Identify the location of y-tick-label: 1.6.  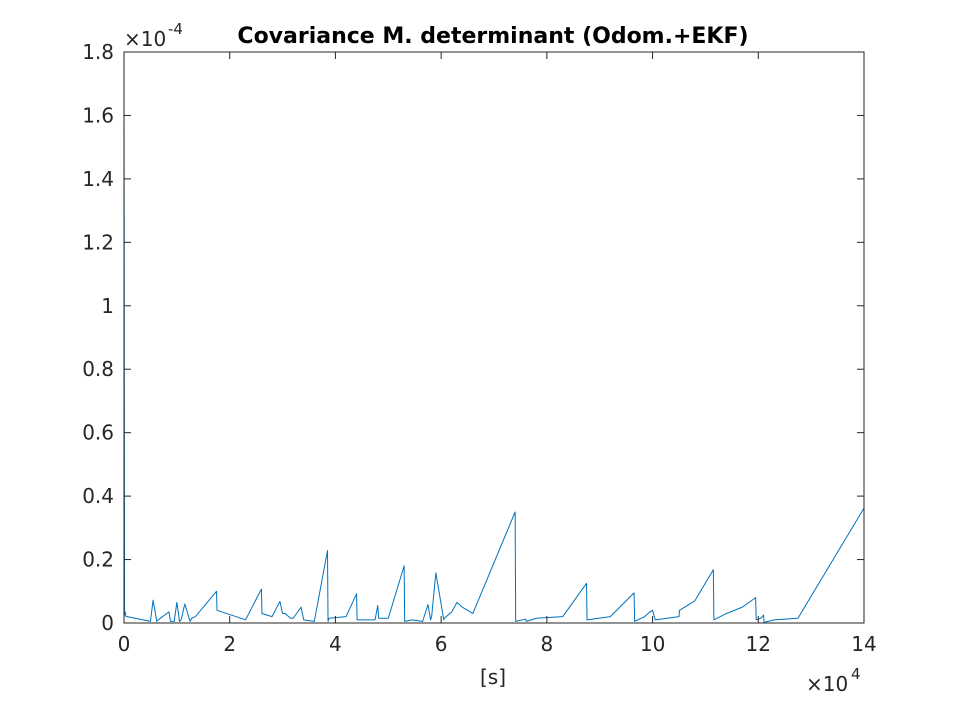
(98, 115).